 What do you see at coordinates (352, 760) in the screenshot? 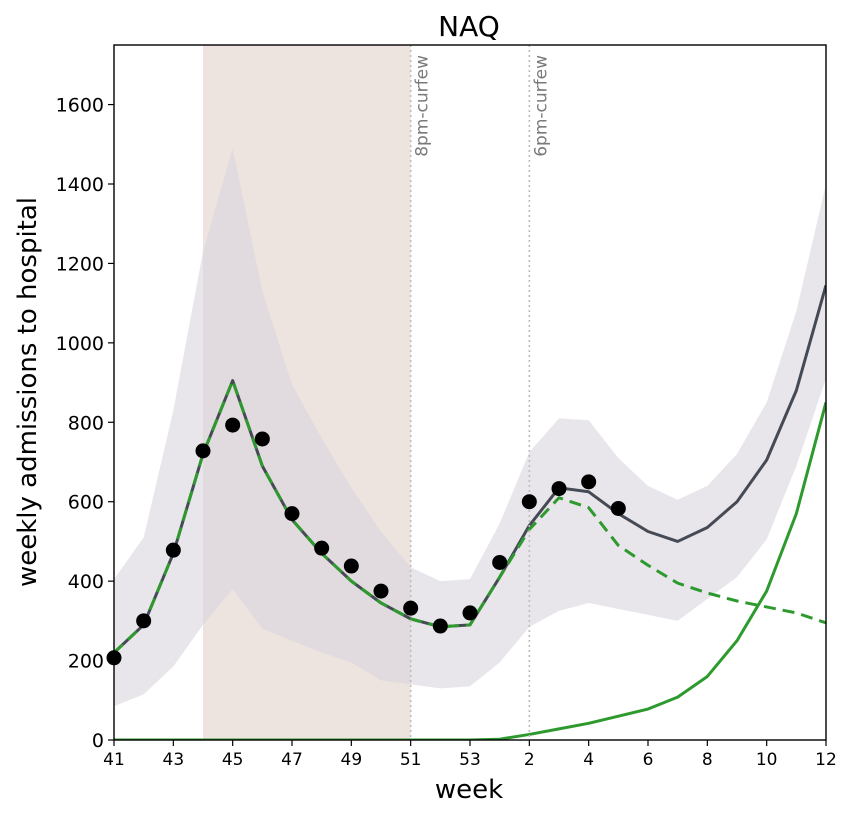
I see `x-tick-label: 49` at bounding box center [352, 760].